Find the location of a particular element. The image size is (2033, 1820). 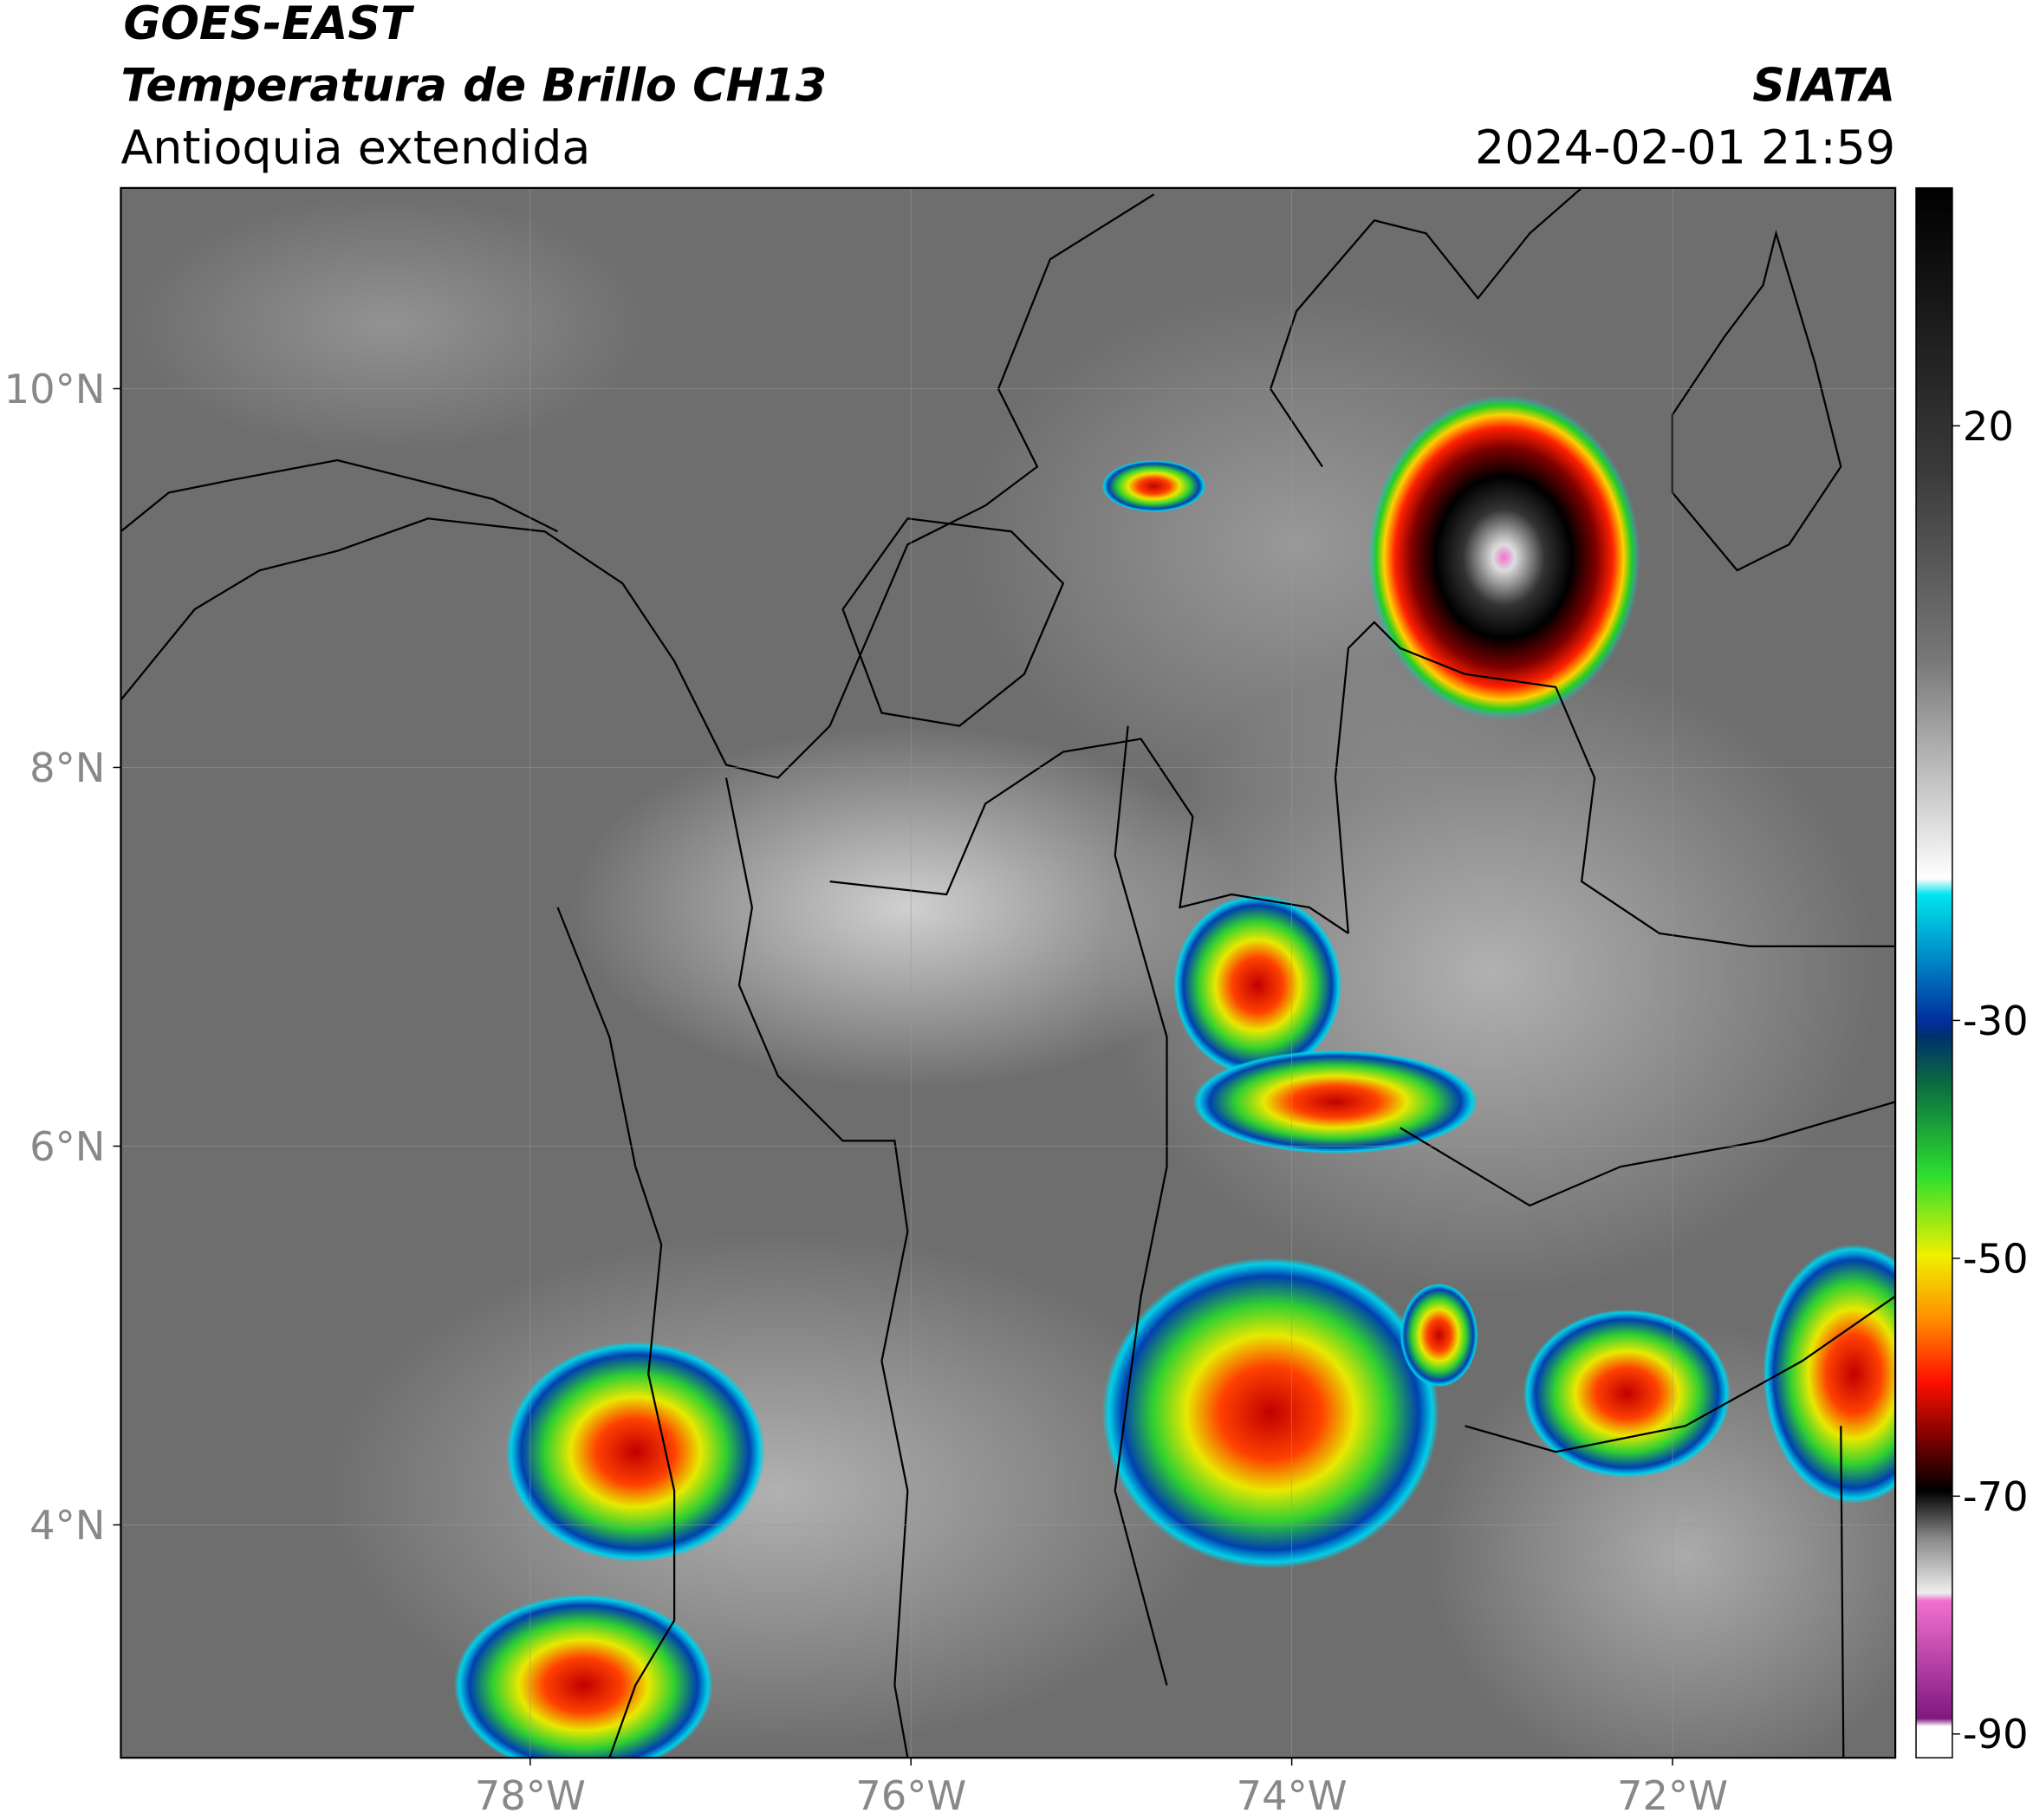

product: Temperatura de Brillo CH13 is located at coordinates (474, 86).